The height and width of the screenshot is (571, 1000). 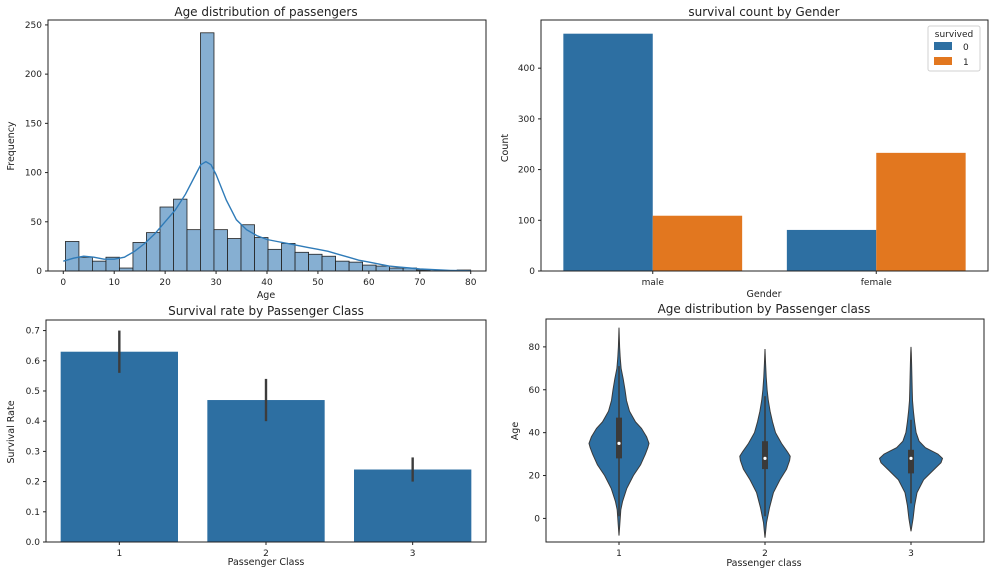 What do you see at coordinates (876, 283) in the screenshot?
I see `gender-xtick-label: female` at bounding box center [876, 283].